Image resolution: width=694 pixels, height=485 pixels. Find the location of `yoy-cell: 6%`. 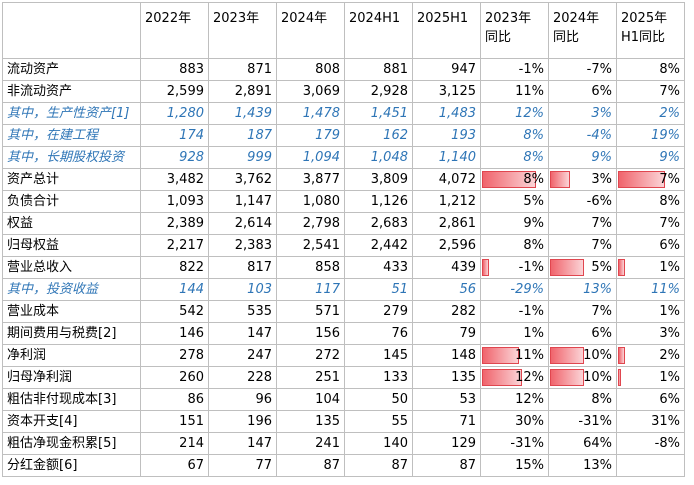

yoy-cell: 6% is located at coordinates (582, 91).